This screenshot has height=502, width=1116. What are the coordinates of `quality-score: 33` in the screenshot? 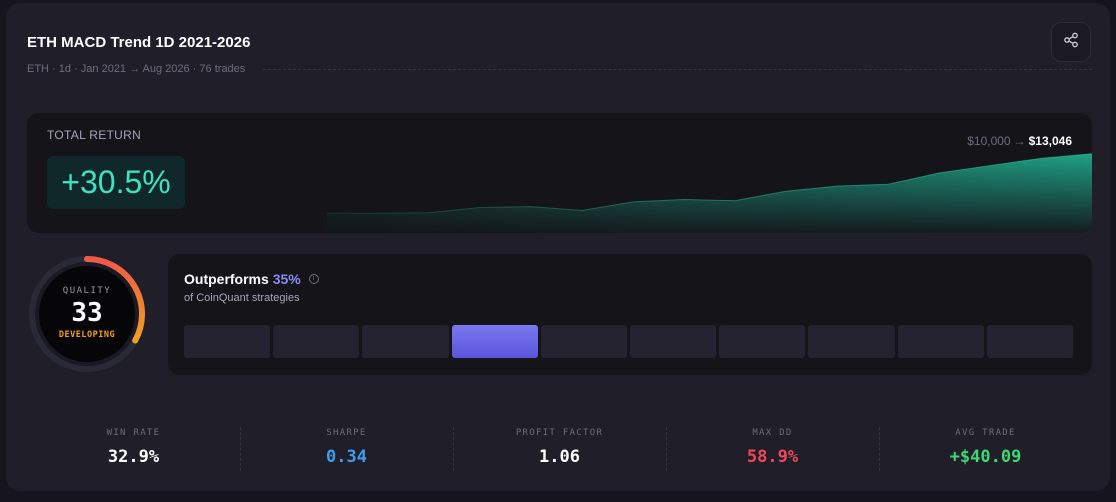 It's located at (87, 313).